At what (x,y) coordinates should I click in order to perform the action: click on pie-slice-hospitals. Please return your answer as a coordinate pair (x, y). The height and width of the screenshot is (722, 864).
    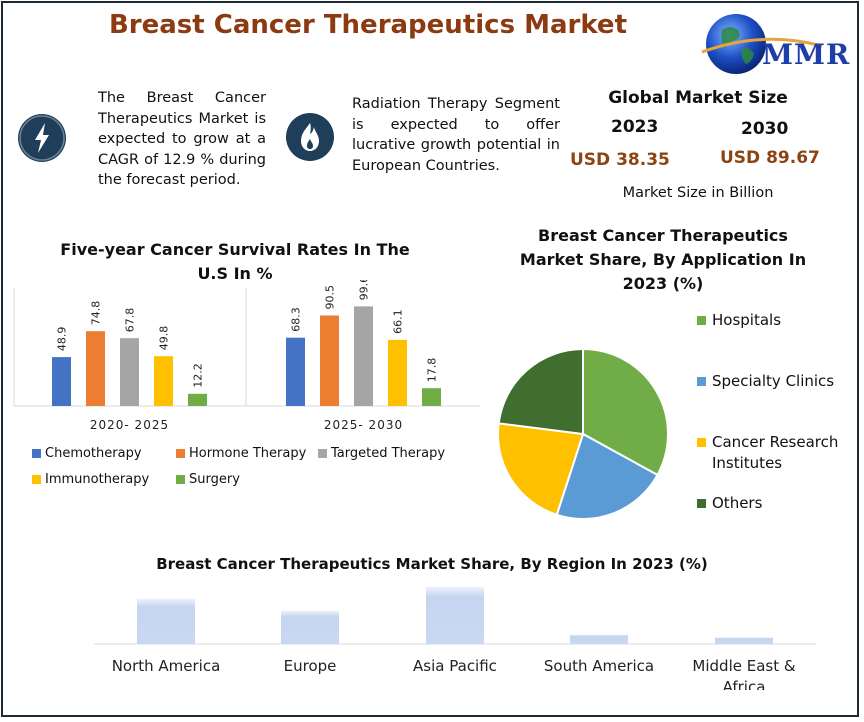
    Looking at the image, I should click on (625, 412).